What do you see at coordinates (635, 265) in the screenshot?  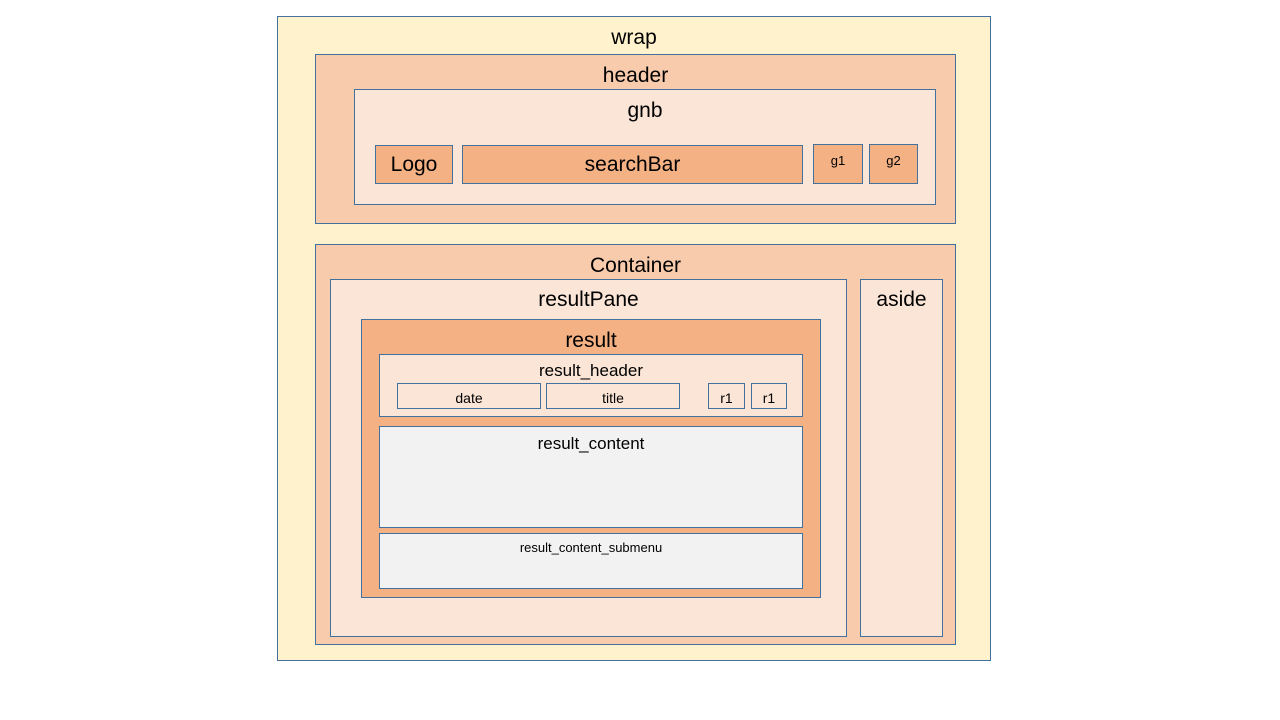 I see `container-label: Container` at bounding box center [635, 265].